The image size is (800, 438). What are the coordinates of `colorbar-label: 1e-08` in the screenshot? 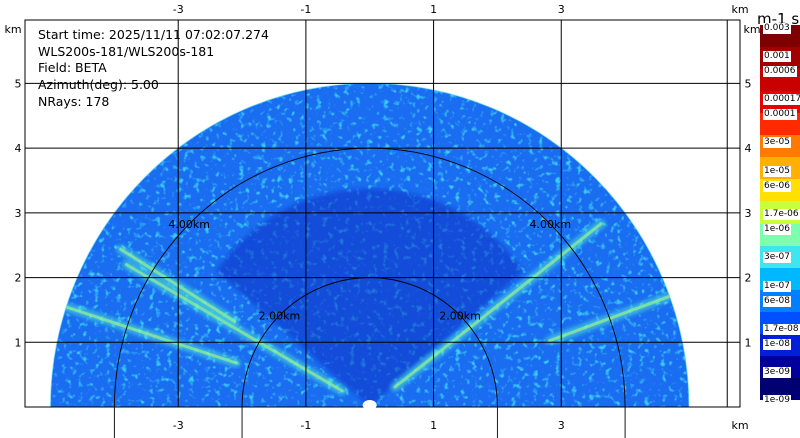 It's located at (777, 344).